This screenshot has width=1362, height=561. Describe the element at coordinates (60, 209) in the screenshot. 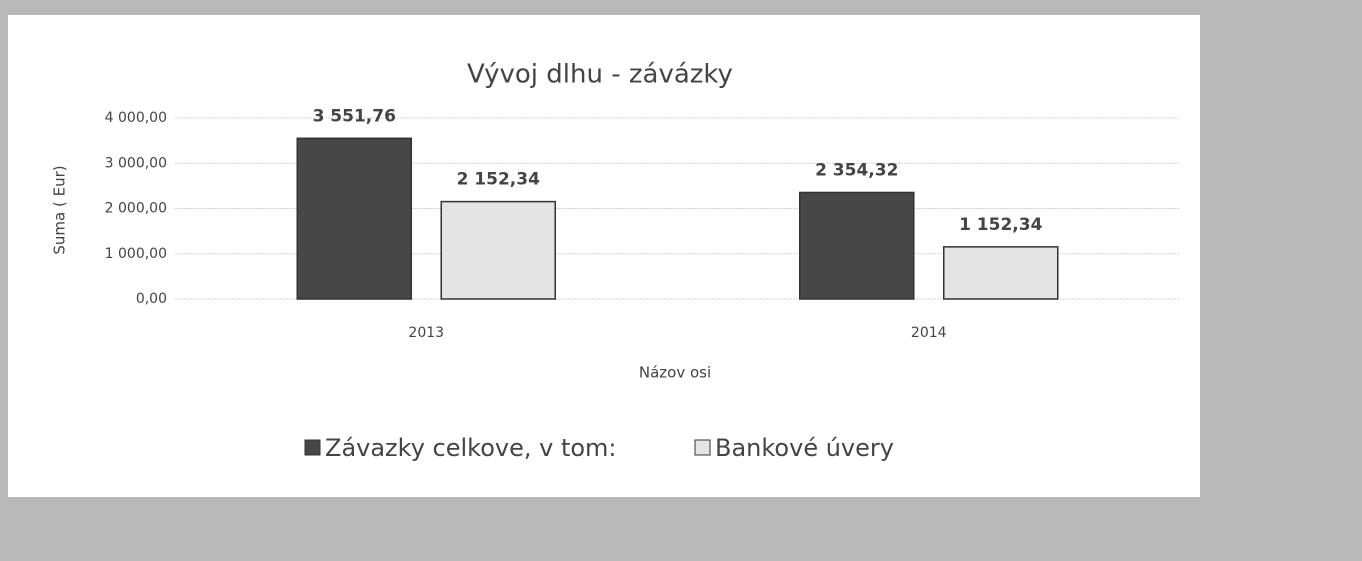

I see `y-axis-title: Suma ( Eur)` at that location.